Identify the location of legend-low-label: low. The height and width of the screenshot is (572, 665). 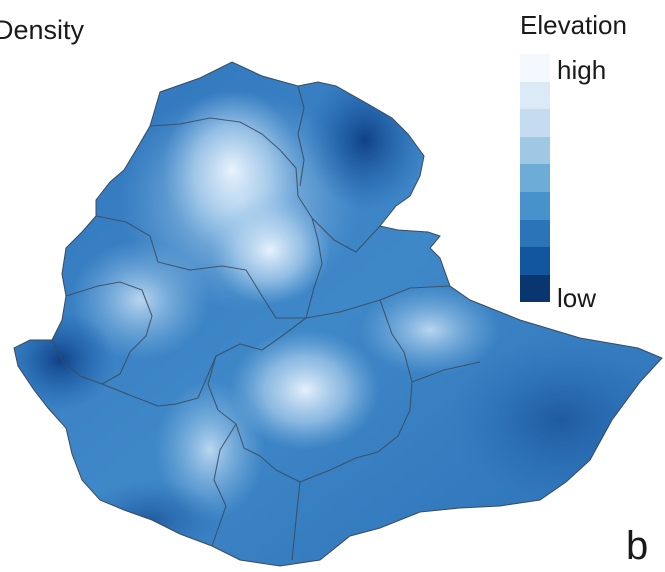
(577, 298).